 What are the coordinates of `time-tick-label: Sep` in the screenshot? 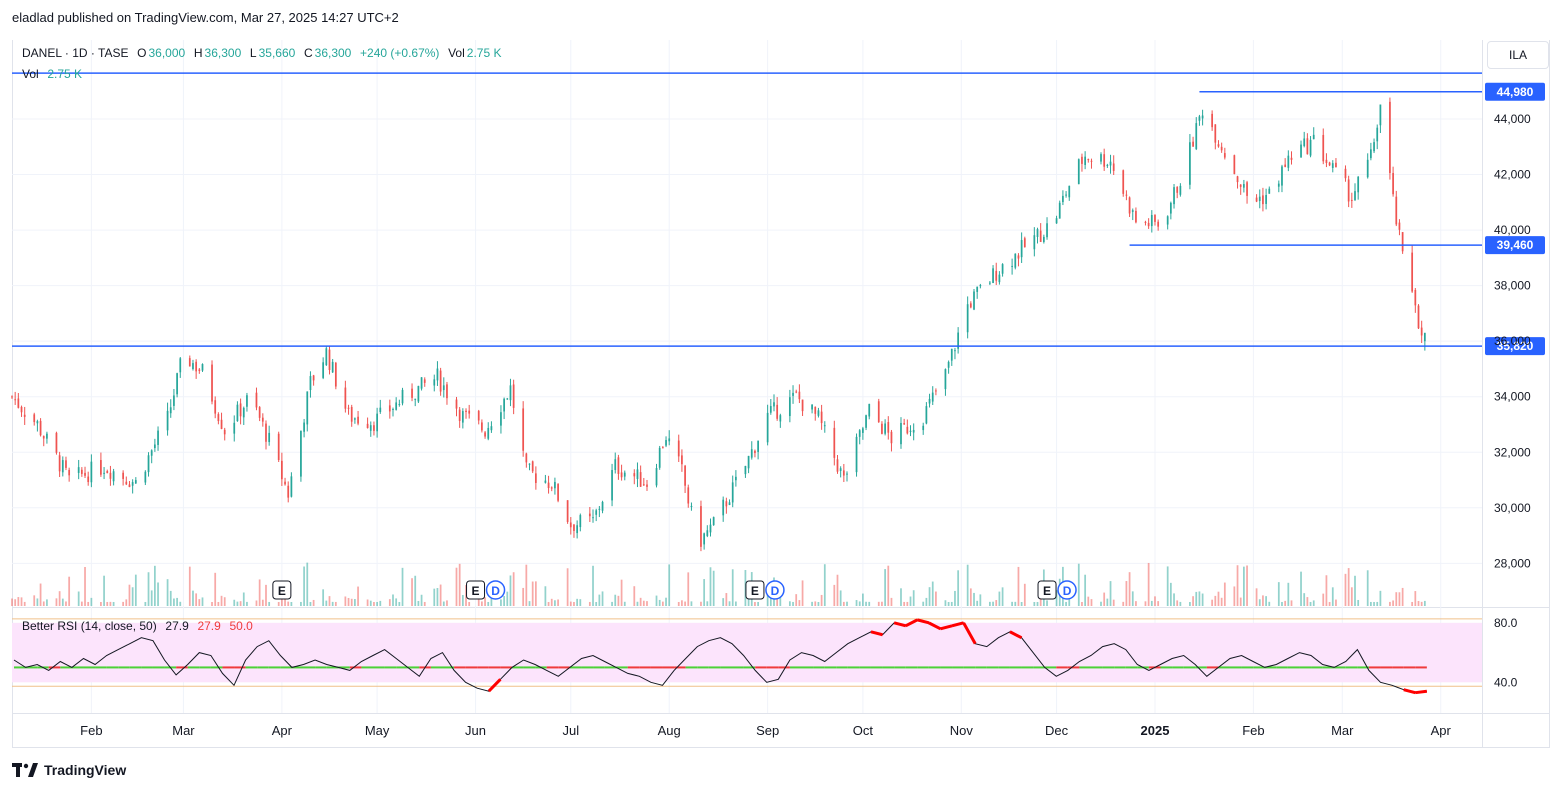 It's located at (767, 730).